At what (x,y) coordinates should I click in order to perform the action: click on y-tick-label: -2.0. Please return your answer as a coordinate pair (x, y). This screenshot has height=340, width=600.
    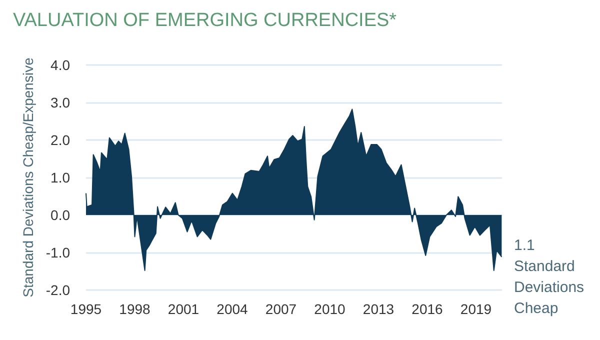
    Looking at the image, I should click on (58, 290).